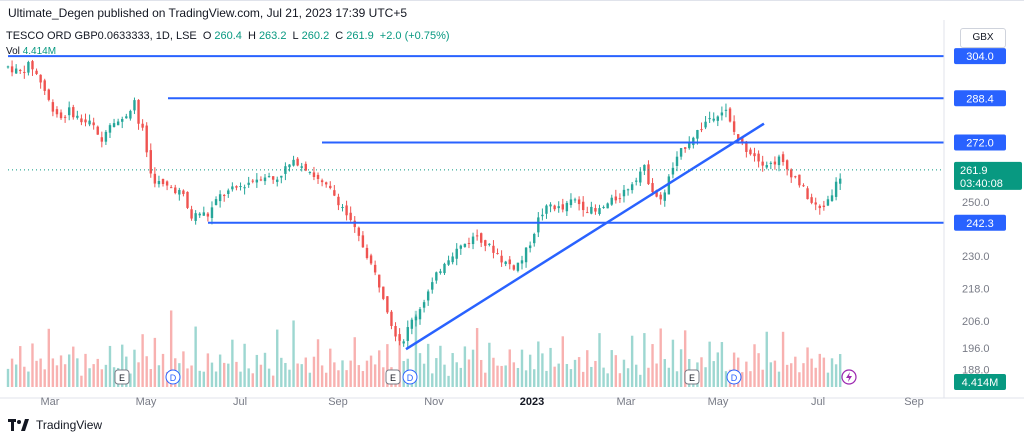 This screenshot has height=442, width=1024. I want to click on close-value: 261.9, so click(360, 36).